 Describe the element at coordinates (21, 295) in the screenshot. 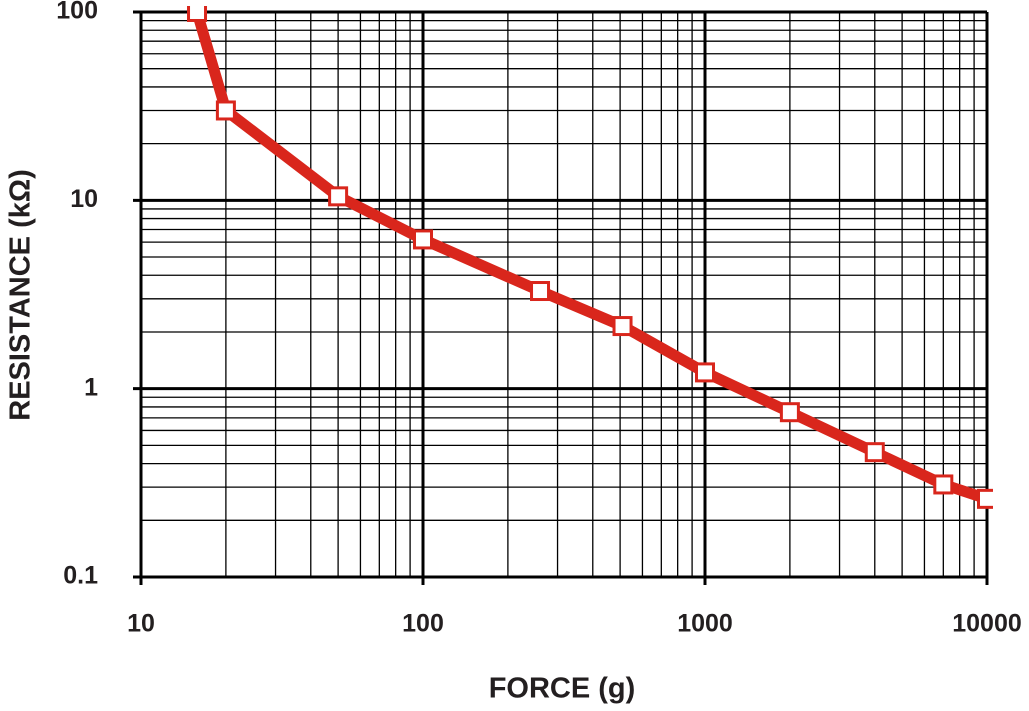

I see `y-axis-label: RESISTANCE (kΩ)` at that location.